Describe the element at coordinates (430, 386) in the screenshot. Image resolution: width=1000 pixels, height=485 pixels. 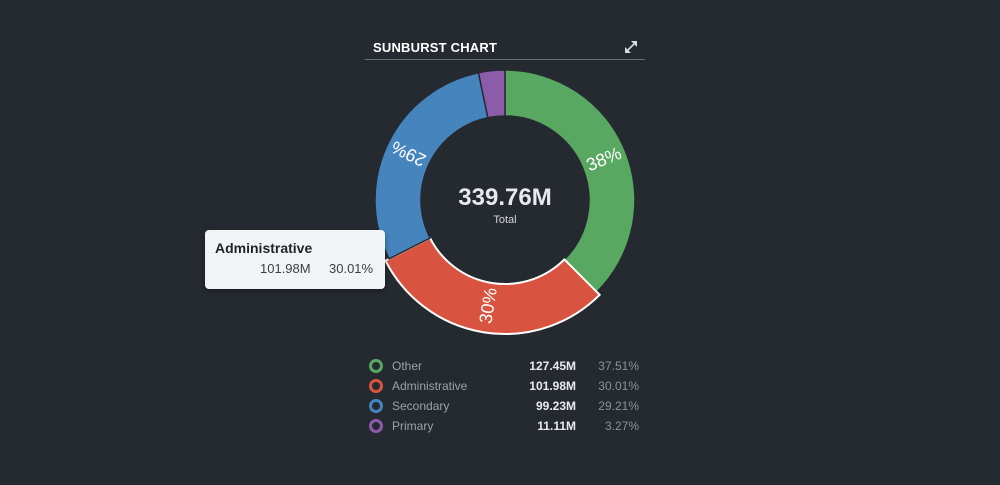
I see `legend-label: Administrative` at that location.